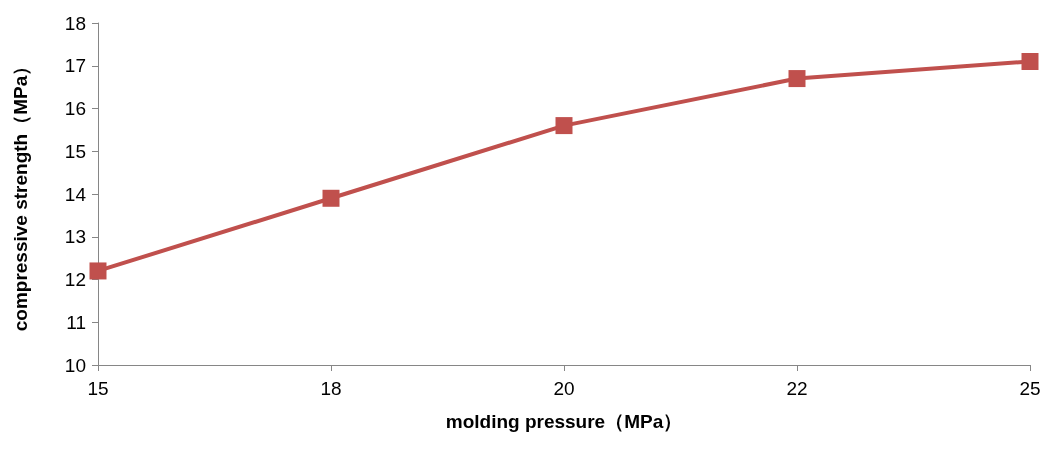  I want to click on x-tick-label: 20, so click(564, 388).